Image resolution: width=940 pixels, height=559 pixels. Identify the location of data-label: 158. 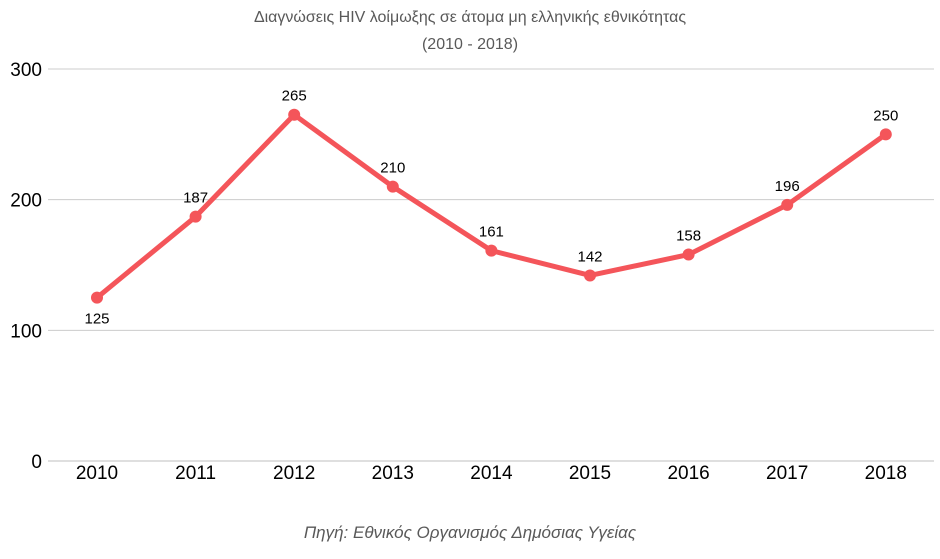
(688, 236).